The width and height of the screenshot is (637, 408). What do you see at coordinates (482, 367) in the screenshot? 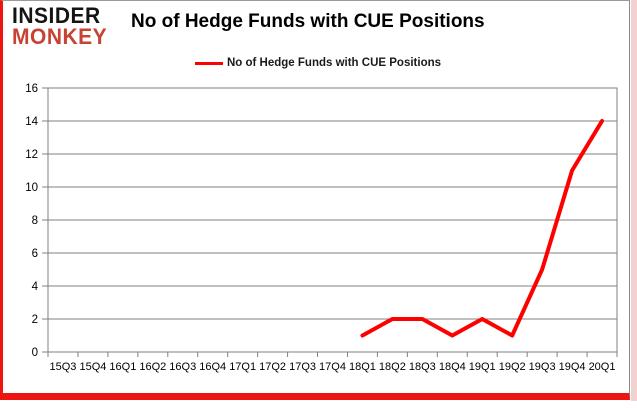
I see `x-axis-label-19Q1: 19Q1` at bounding box center [482, 367].